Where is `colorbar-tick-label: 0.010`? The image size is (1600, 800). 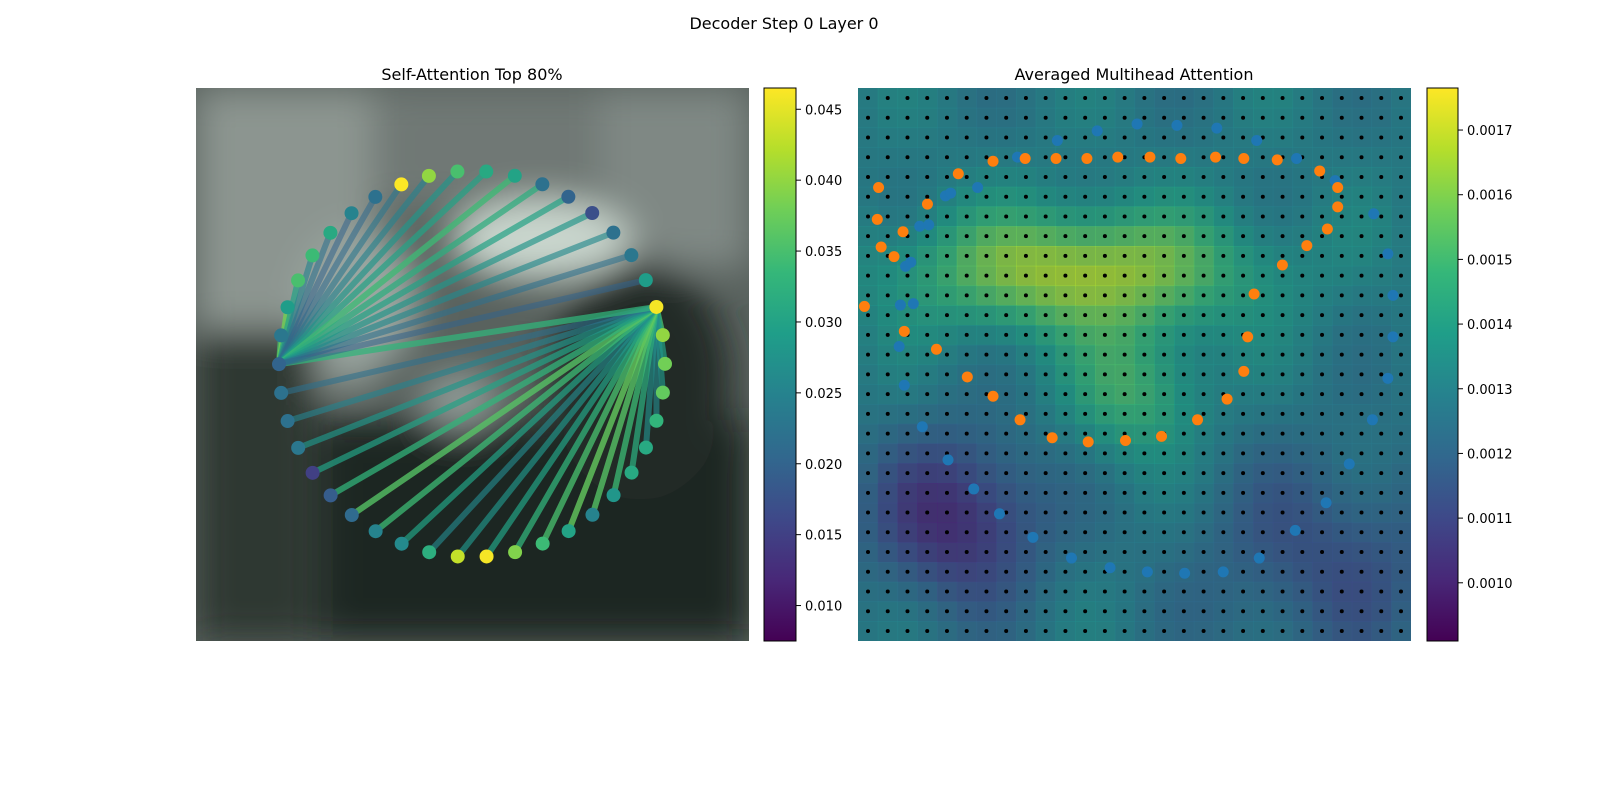 colorbar-tick-label: 0.010 is located at coordinates (823, 607).